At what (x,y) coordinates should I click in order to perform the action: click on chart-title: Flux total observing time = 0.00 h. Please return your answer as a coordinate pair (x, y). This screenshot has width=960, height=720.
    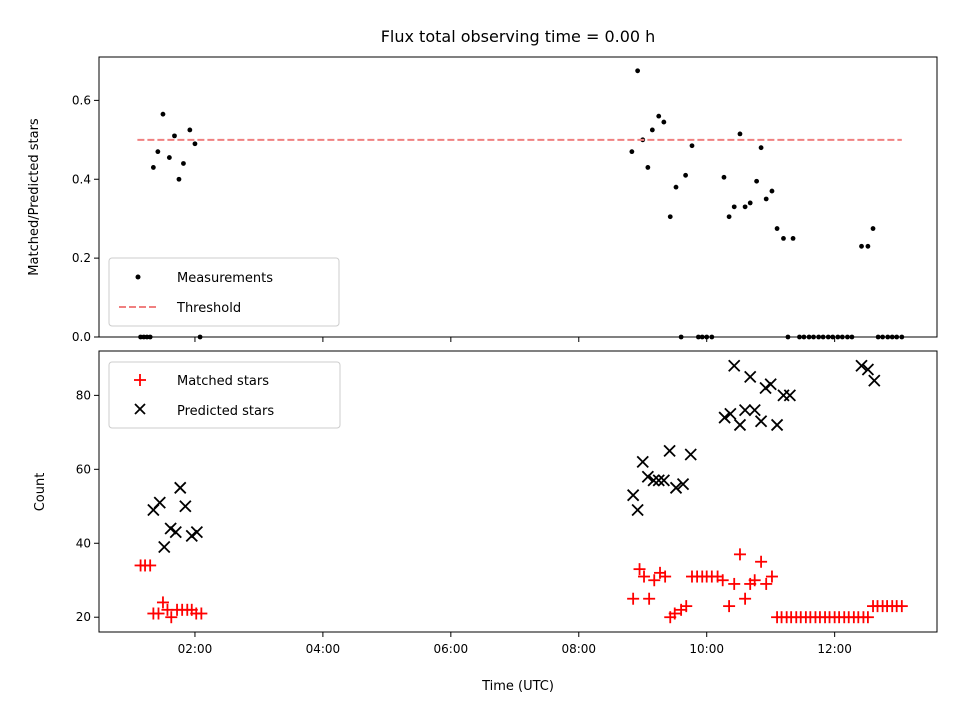
    Looking at the image, I should click on (518, 36).